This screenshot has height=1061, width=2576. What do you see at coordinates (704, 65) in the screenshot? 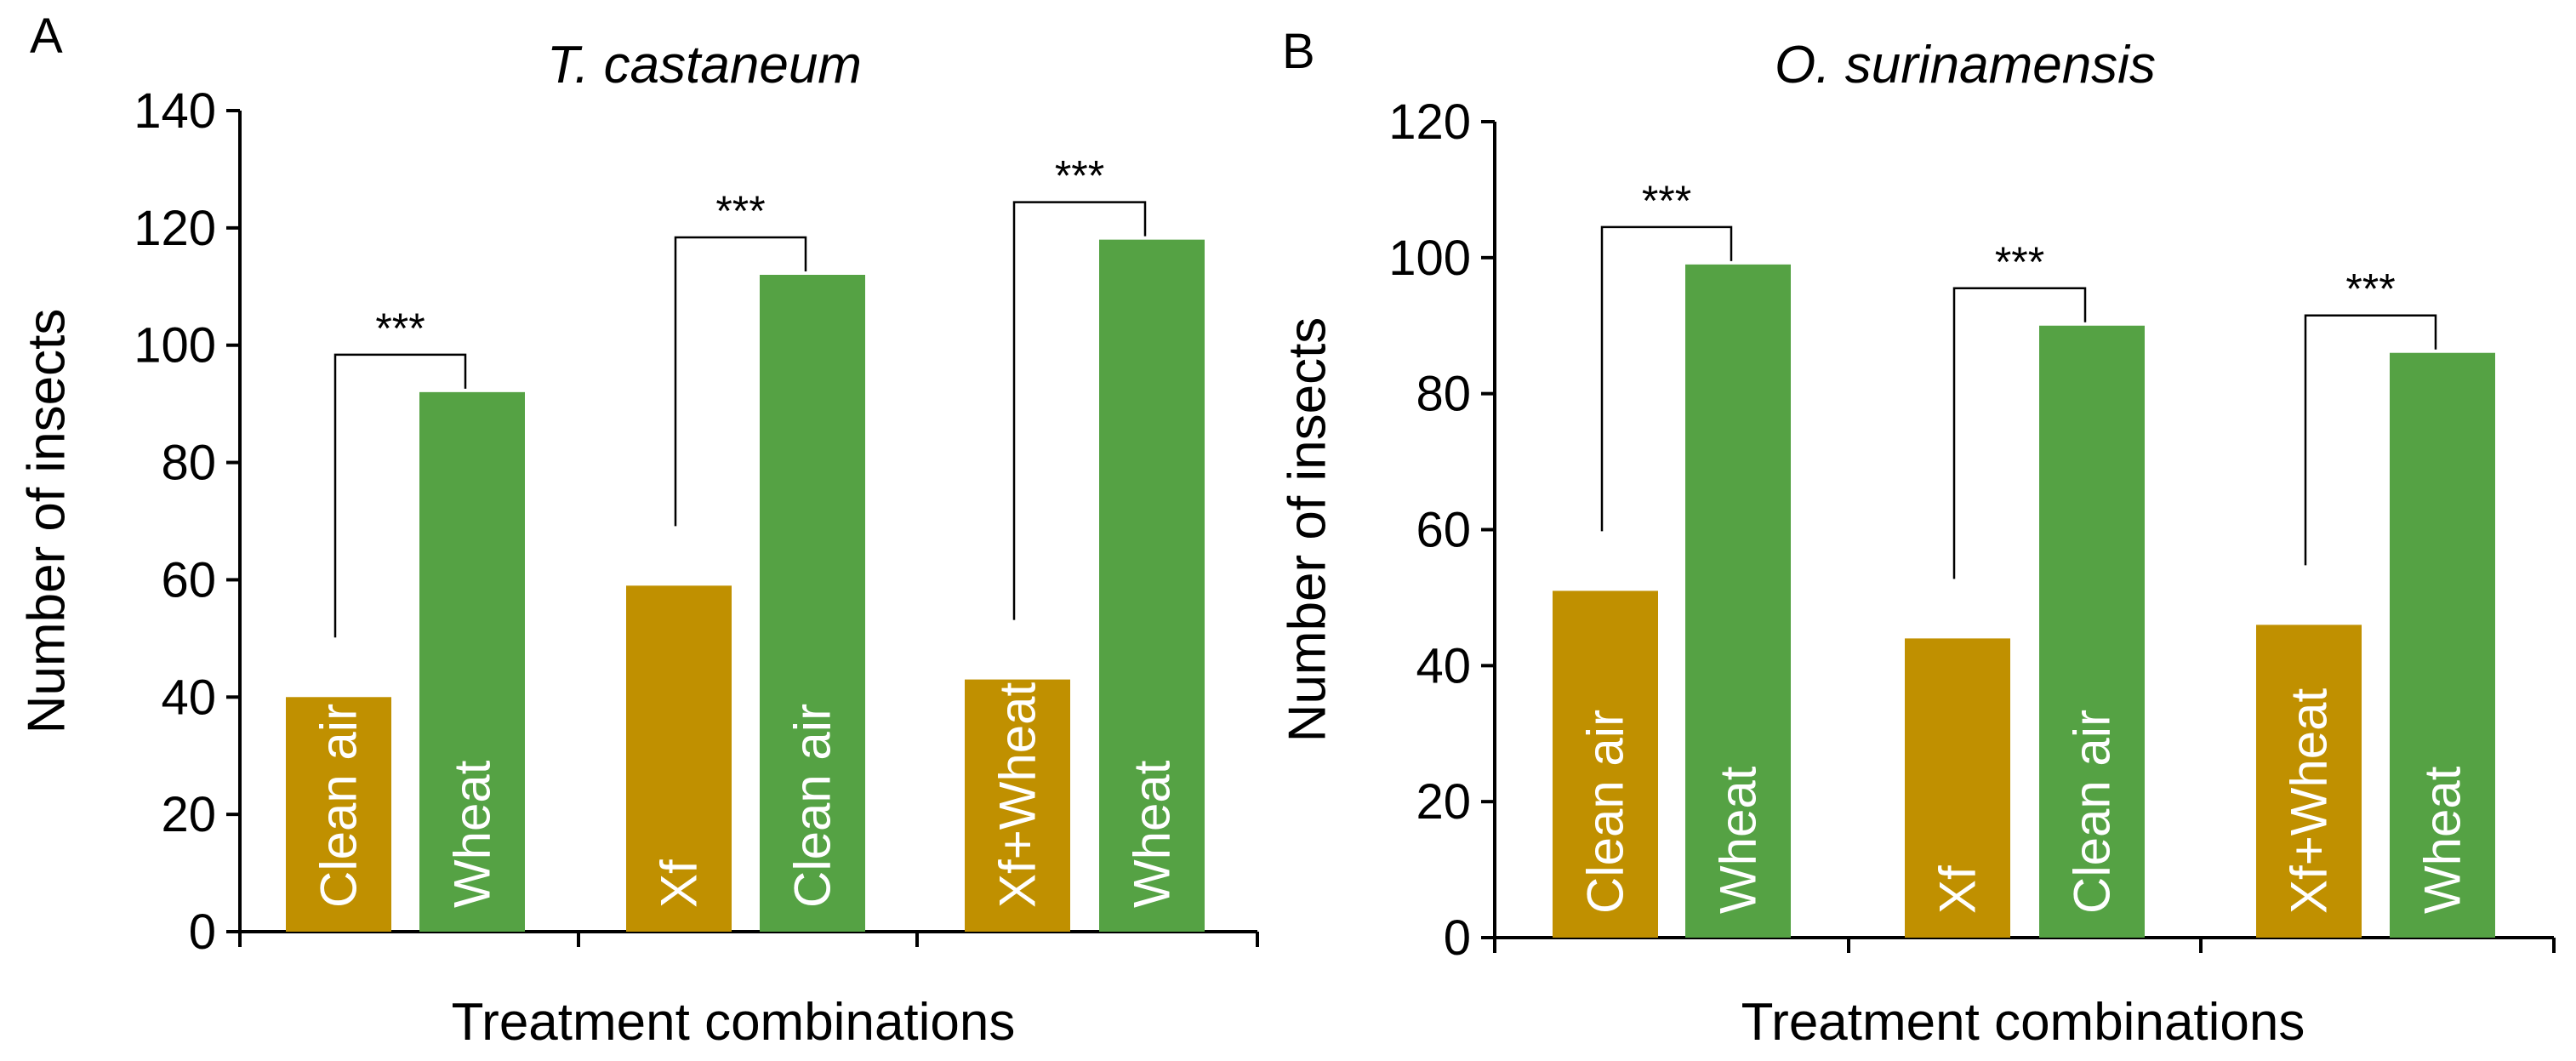
I see `chart-title: T. castaneum` at bounding box center [704, 65].